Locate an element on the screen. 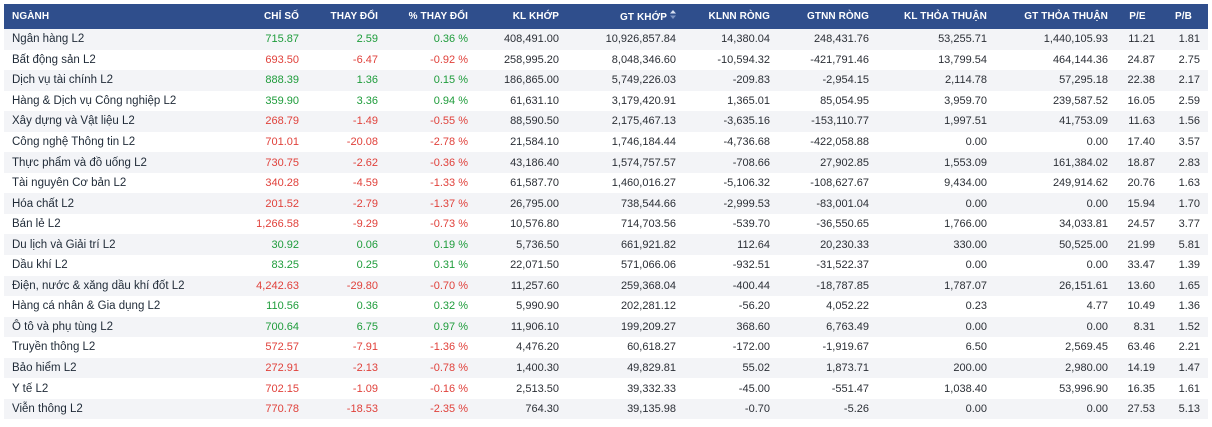 The image size is (1212, 427). column-header-change: THAY ĐỔI is located at coordinates (346, 16).